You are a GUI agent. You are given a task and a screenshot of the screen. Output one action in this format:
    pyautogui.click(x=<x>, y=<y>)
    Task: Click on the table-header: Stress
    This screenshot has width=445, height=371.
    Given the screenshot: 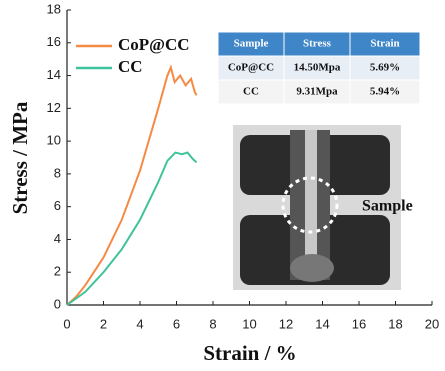 What is the action you would take?
    pyautogui.click(x=317, y=44)
    